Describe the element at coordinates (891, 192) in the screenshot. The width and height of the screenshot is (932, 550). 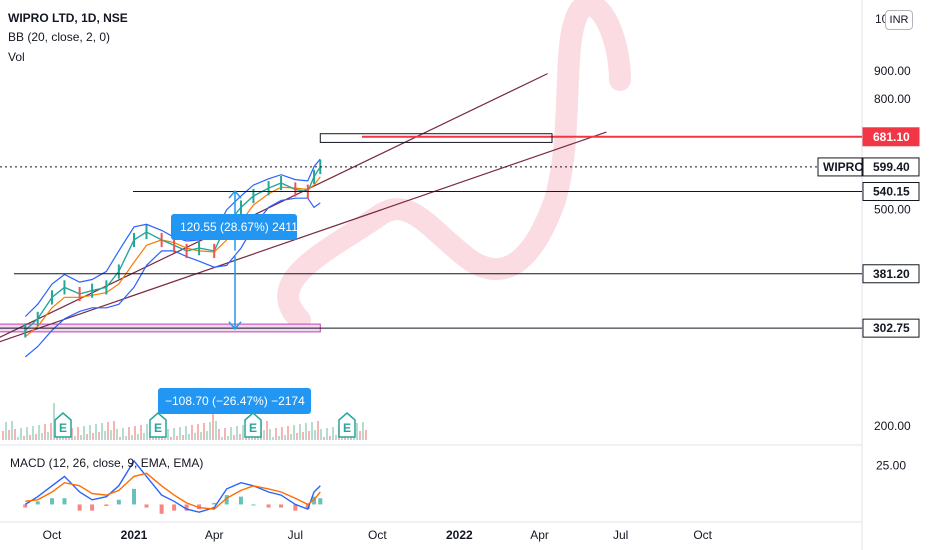
I see `price-line-540-label-box` at that location.